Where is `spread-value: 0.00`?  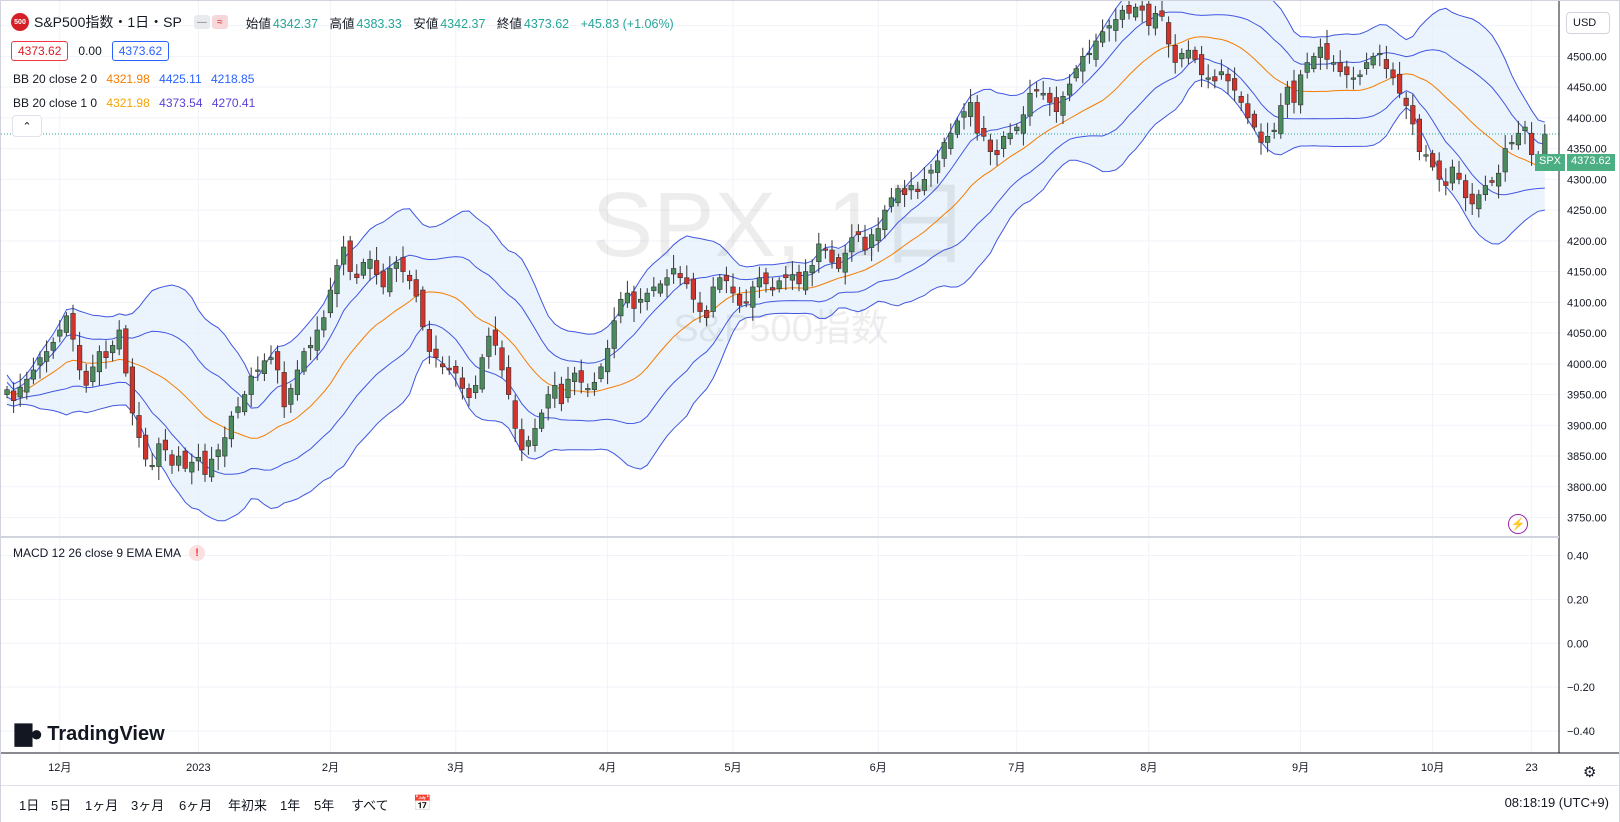
spread-value: 0.00 is located at coordinates (90, 51).